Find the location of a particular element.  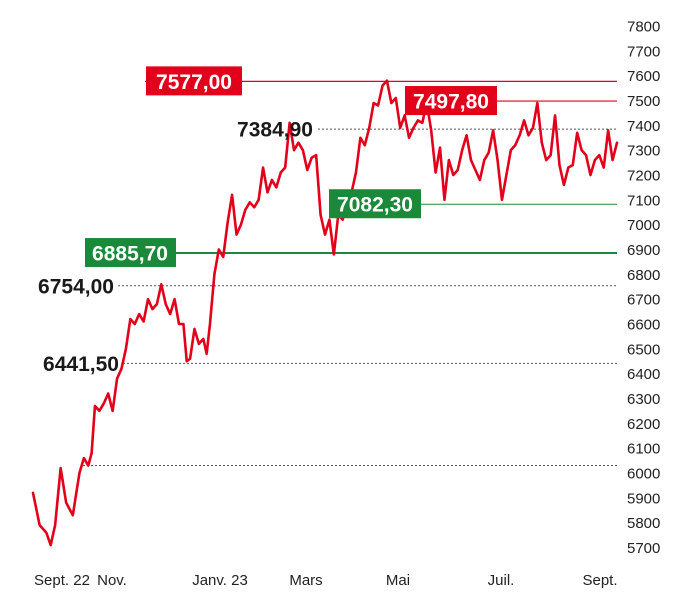

y-tick-label: 6400 is located at coordinates (643, 374).